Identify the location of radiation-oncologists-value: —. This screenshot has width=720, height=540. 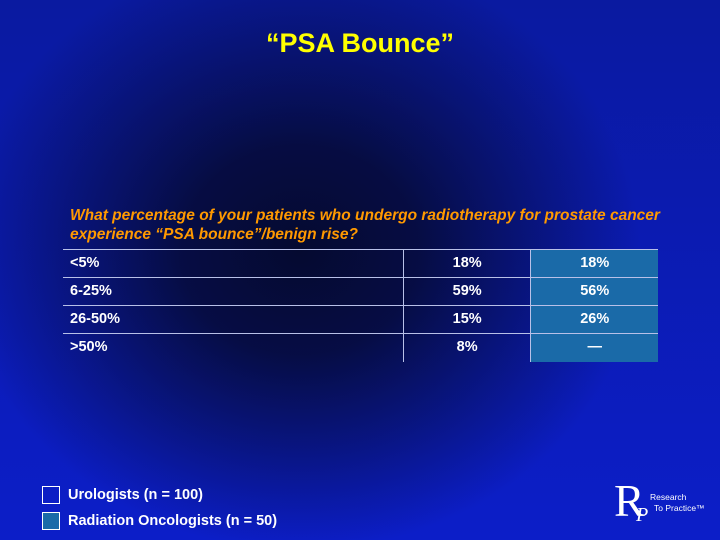
(594, 348).